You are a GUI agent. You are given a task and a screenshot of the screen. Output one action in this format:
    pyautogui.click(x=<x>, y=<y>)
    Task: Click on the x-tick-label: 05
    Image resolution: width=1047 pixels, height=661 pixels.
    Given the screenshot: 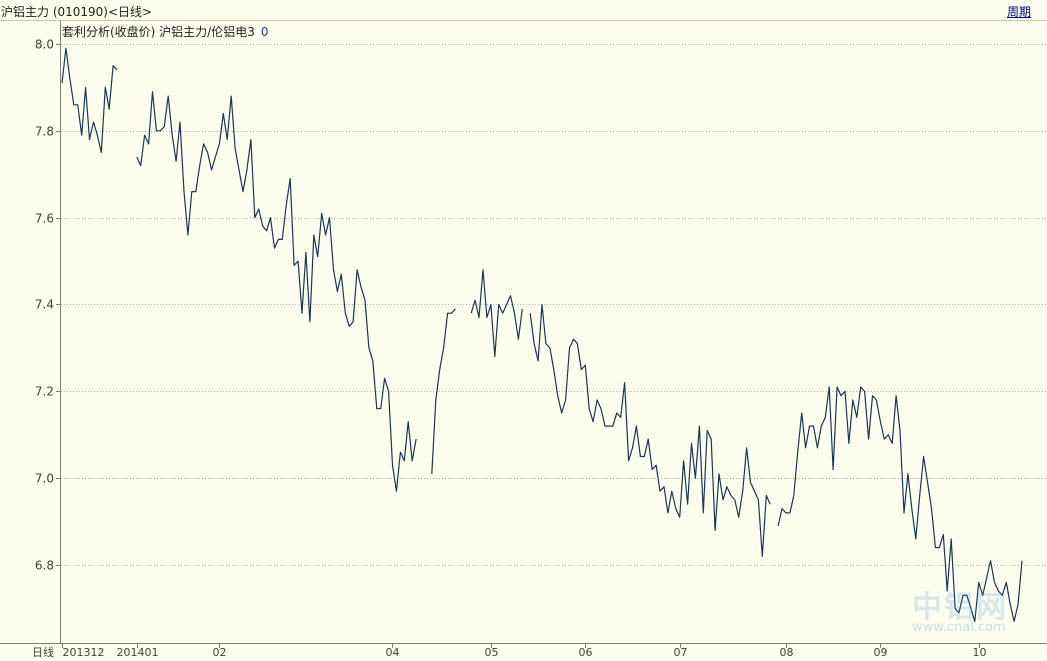 What is the action you would take?
    pyautogui.click(x=492, y=652)
    